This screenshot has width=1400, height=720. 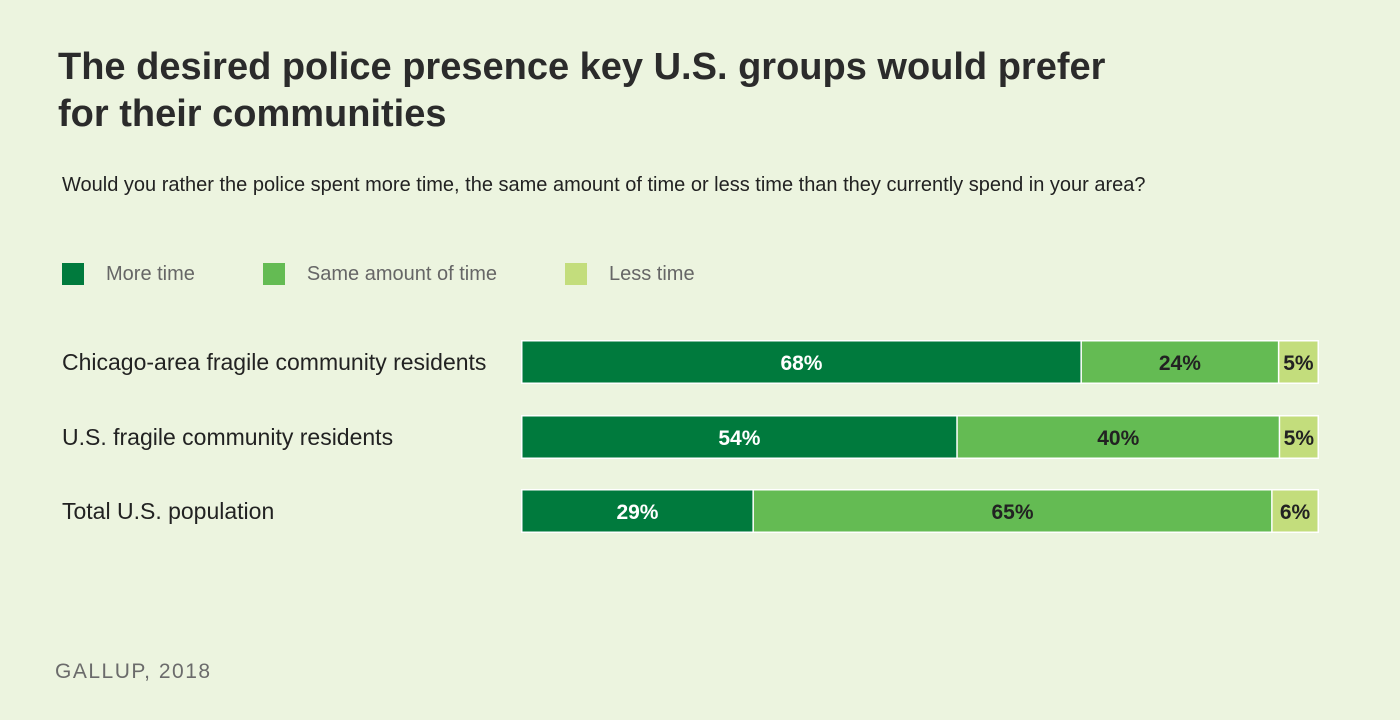 What do you see at coordinates (401, 273) in the screenshot?
I see `legend-label-same-amount: Same amount of time` at bounding box center [401, 273].